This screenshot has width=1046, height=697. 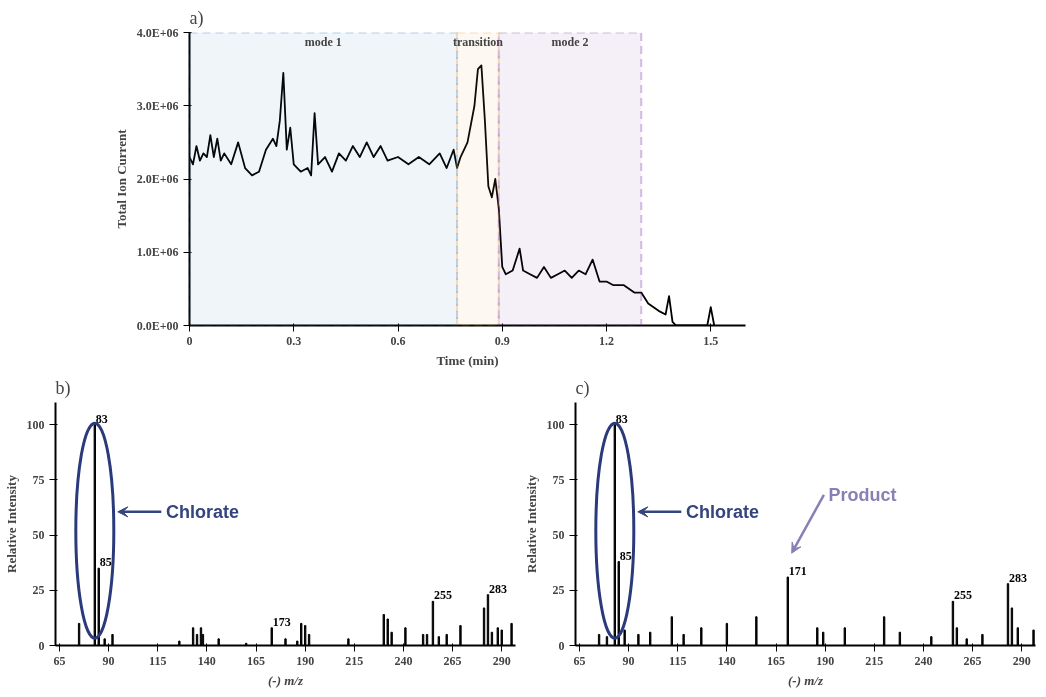 What do you see at coordinates (63, 388) in the screenshot?
I see `chart-title: b)` at bounding box center [63, 388].